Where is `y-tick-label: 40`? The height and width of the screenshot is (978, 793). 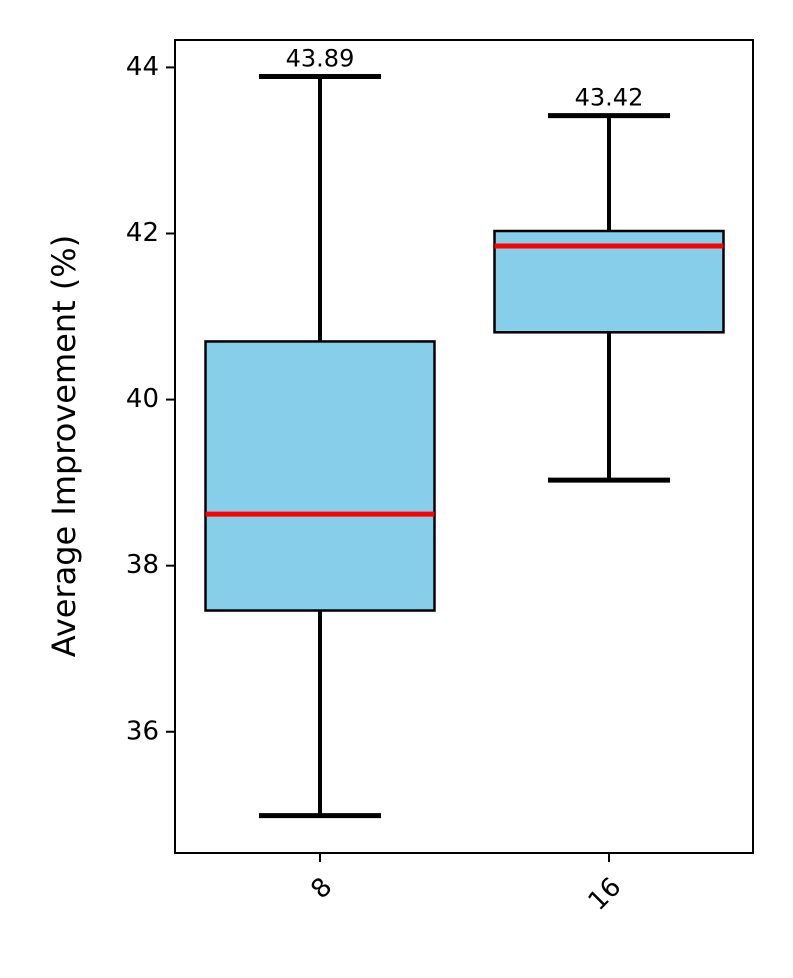
y-tick-label: 40 is located at coordinates (142, 399).